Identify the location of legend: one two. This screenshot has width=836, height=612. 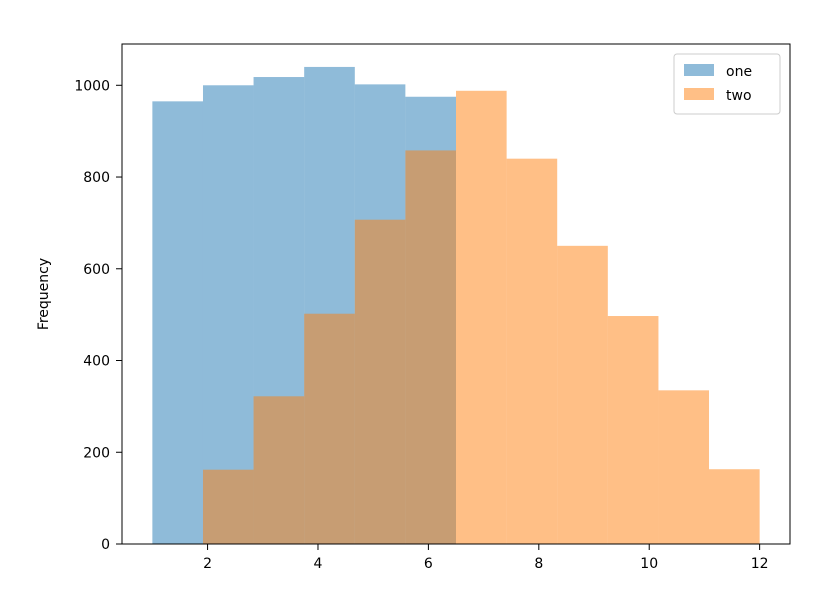
(727, 84).